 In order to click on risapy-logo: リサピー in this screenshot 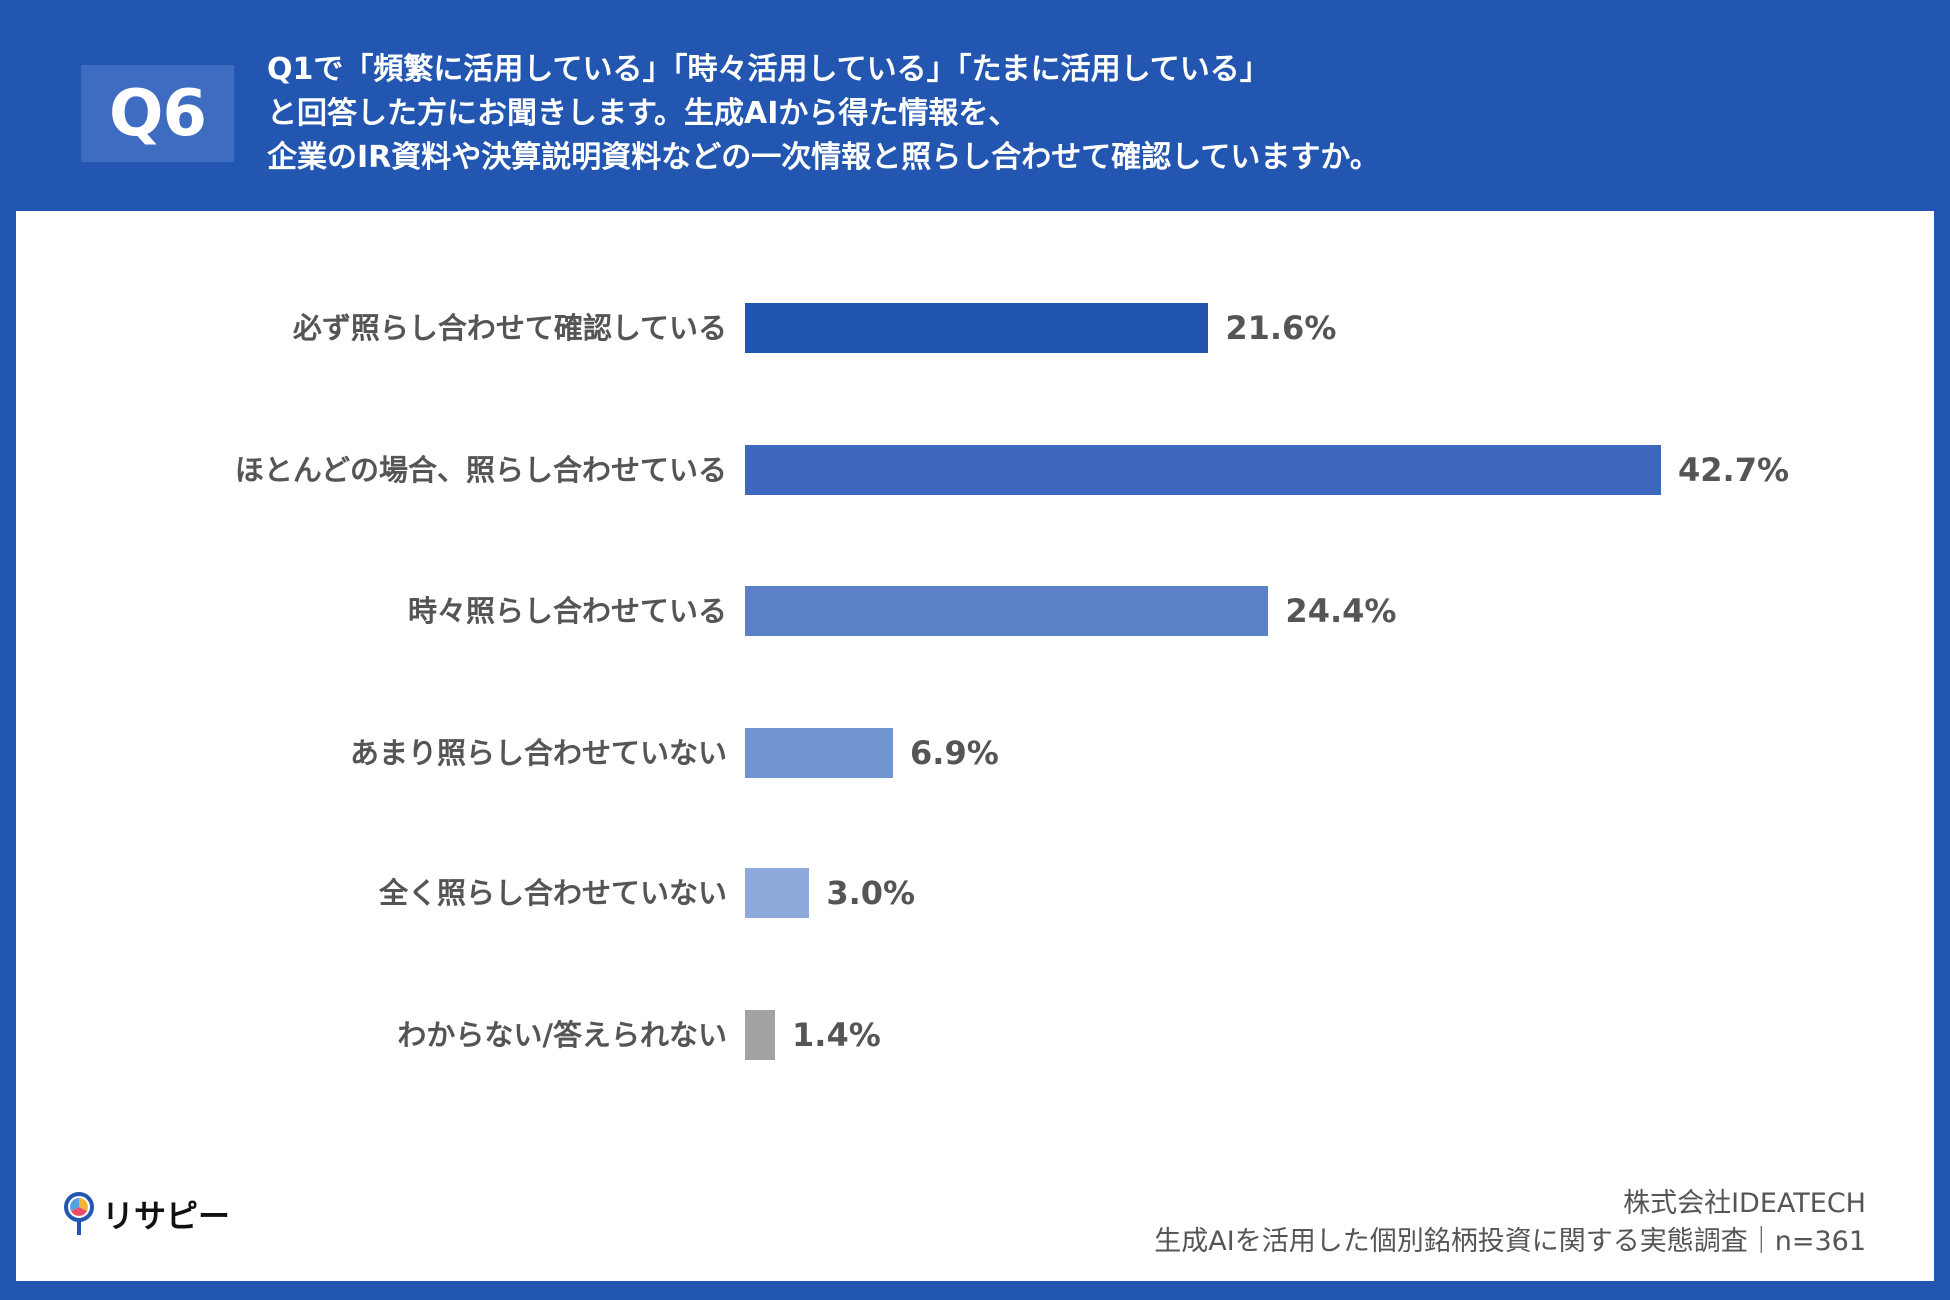, I will do `click(146, 1214)`.